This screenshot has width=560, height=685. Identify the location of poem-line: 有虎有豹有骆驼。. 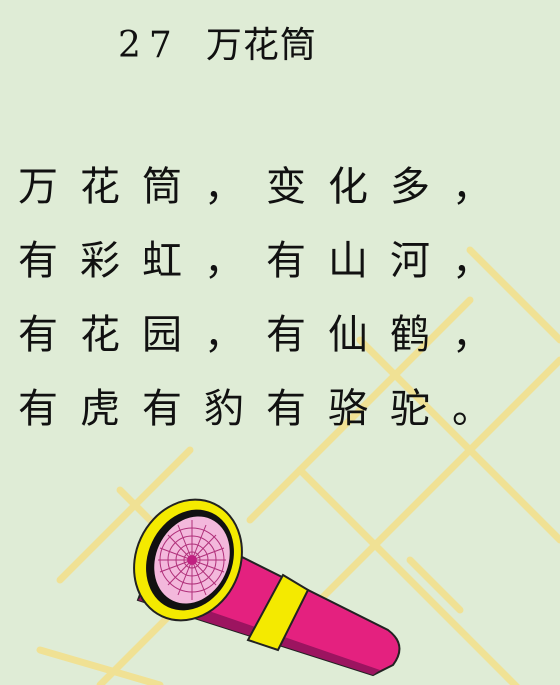
(266, 409).